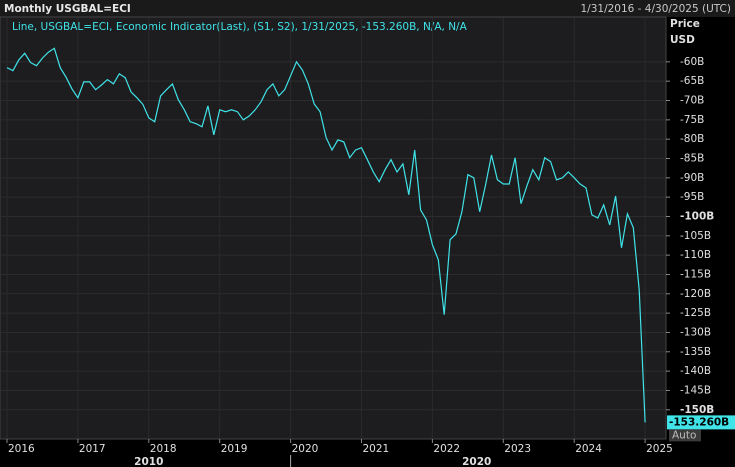 The image size is (735, 467). What do you see at coordinates (695, 255) in the screenshot?
I see `y-tick-label: -110B` at bounding box center [695, 255].